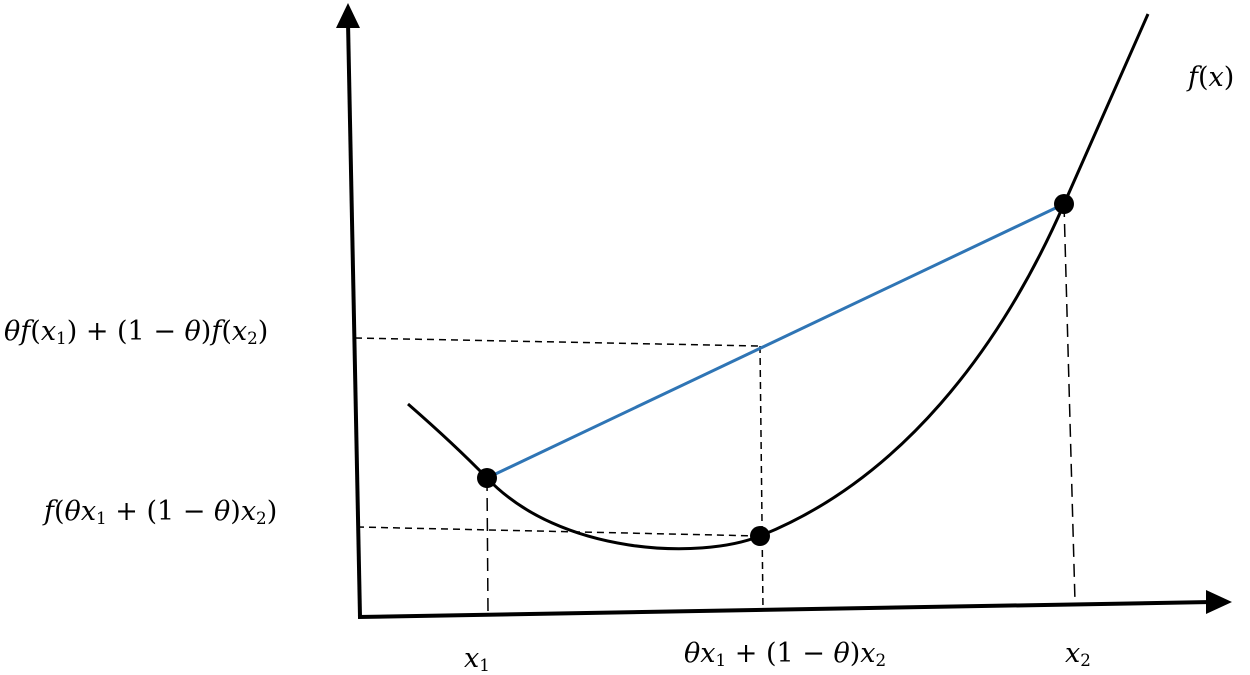 The height and width of the screenshot is (675, 1250). I want to click on yc-p2: ) + (1 −, so click(125, 331).